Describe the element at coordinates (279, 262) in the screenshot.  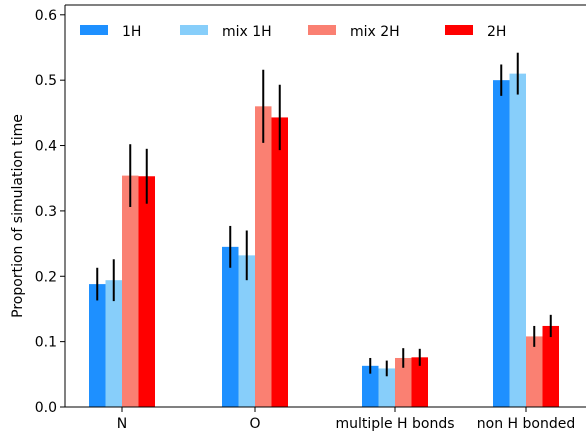
I see `bar-2h-o` at that location.